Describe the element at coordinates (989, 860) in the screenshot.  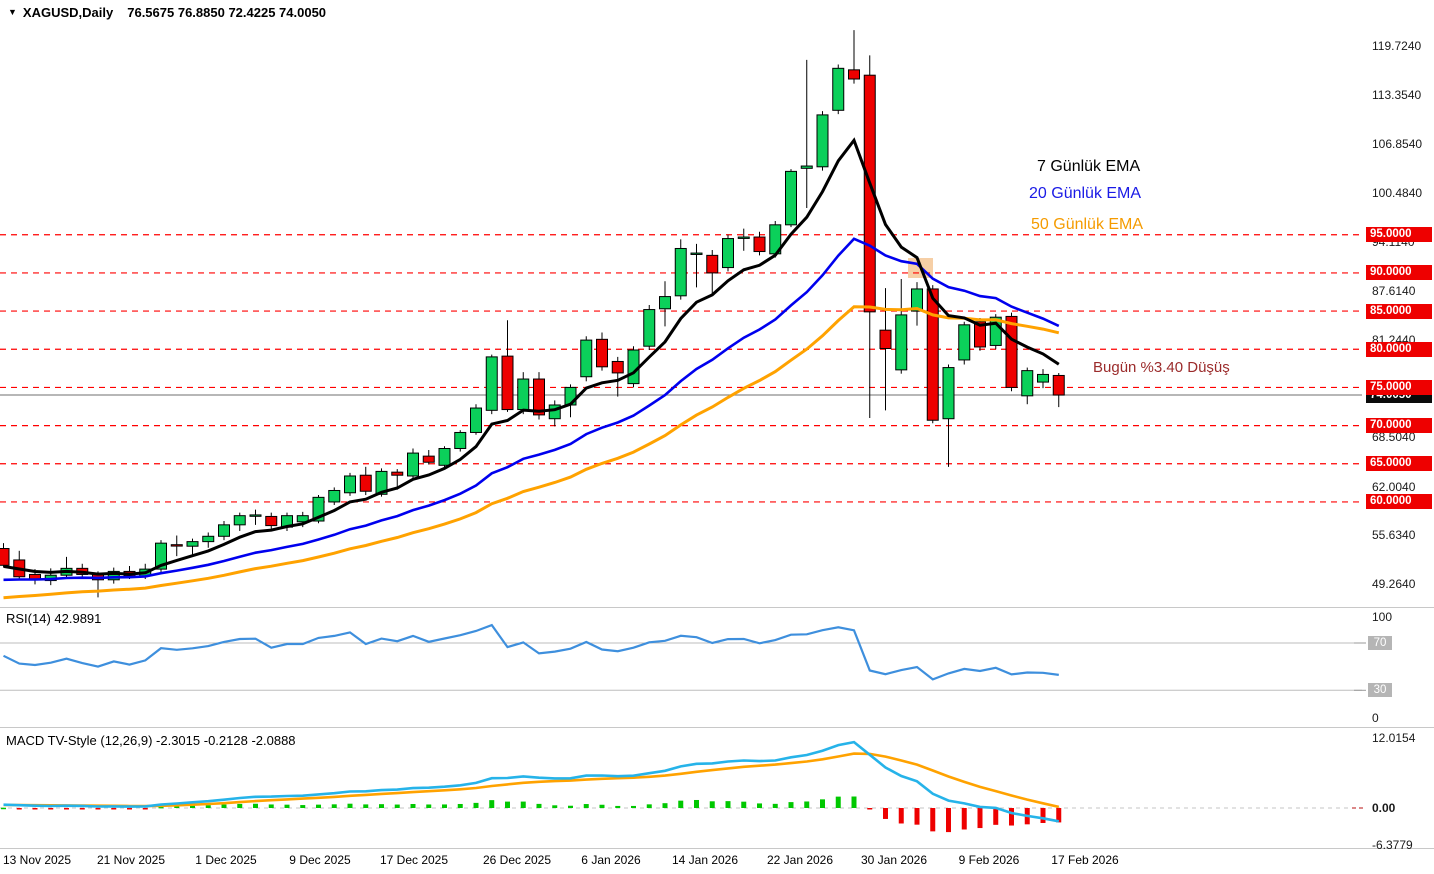
I see `date-tick-label: 9 Feb 2026` at that location.